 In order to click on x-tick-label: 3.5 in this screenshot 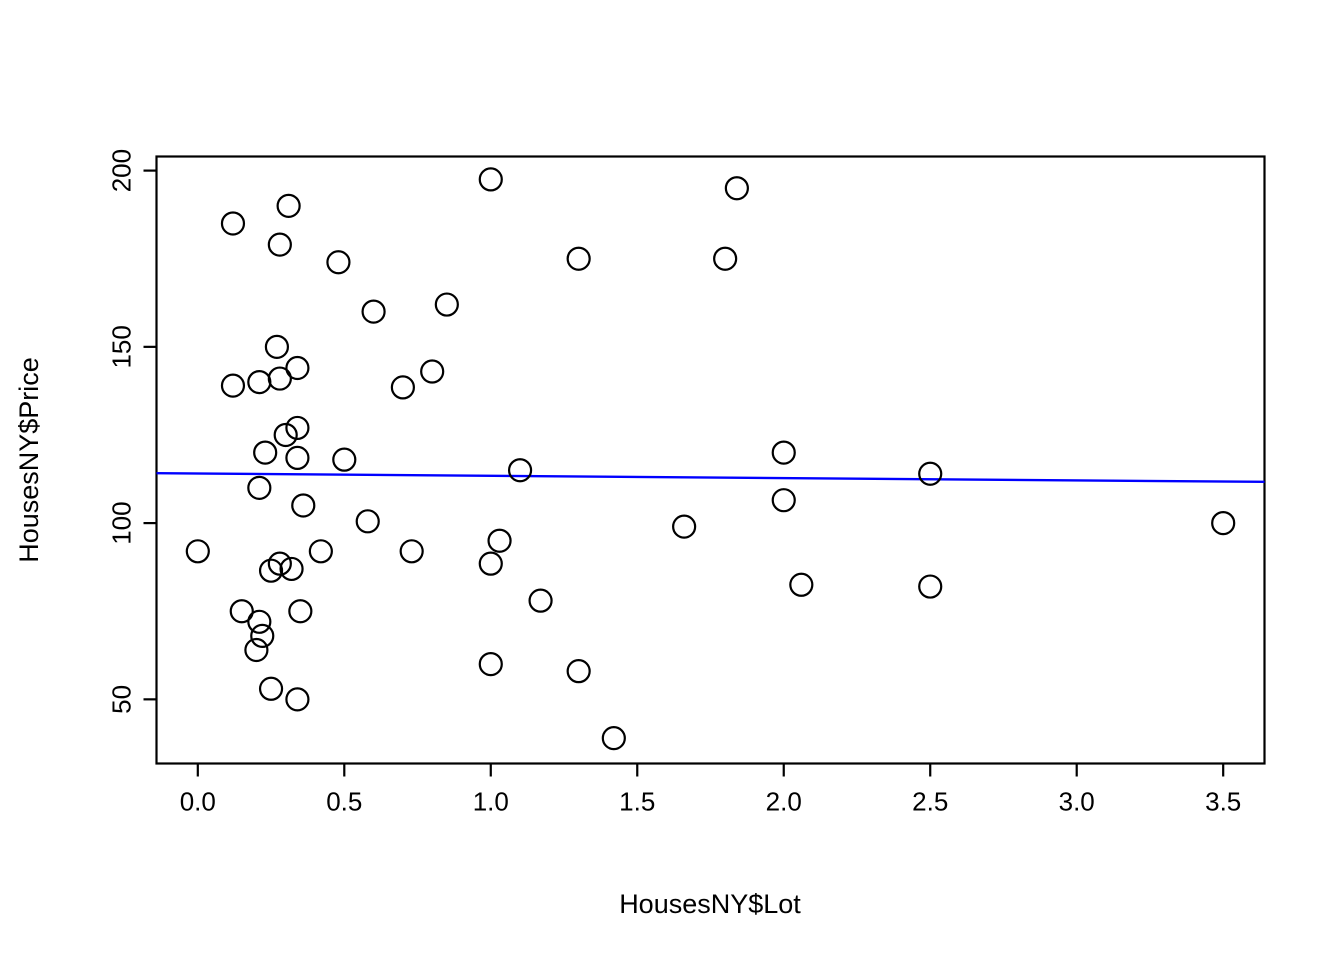, I will do `click(1223, 802)`.